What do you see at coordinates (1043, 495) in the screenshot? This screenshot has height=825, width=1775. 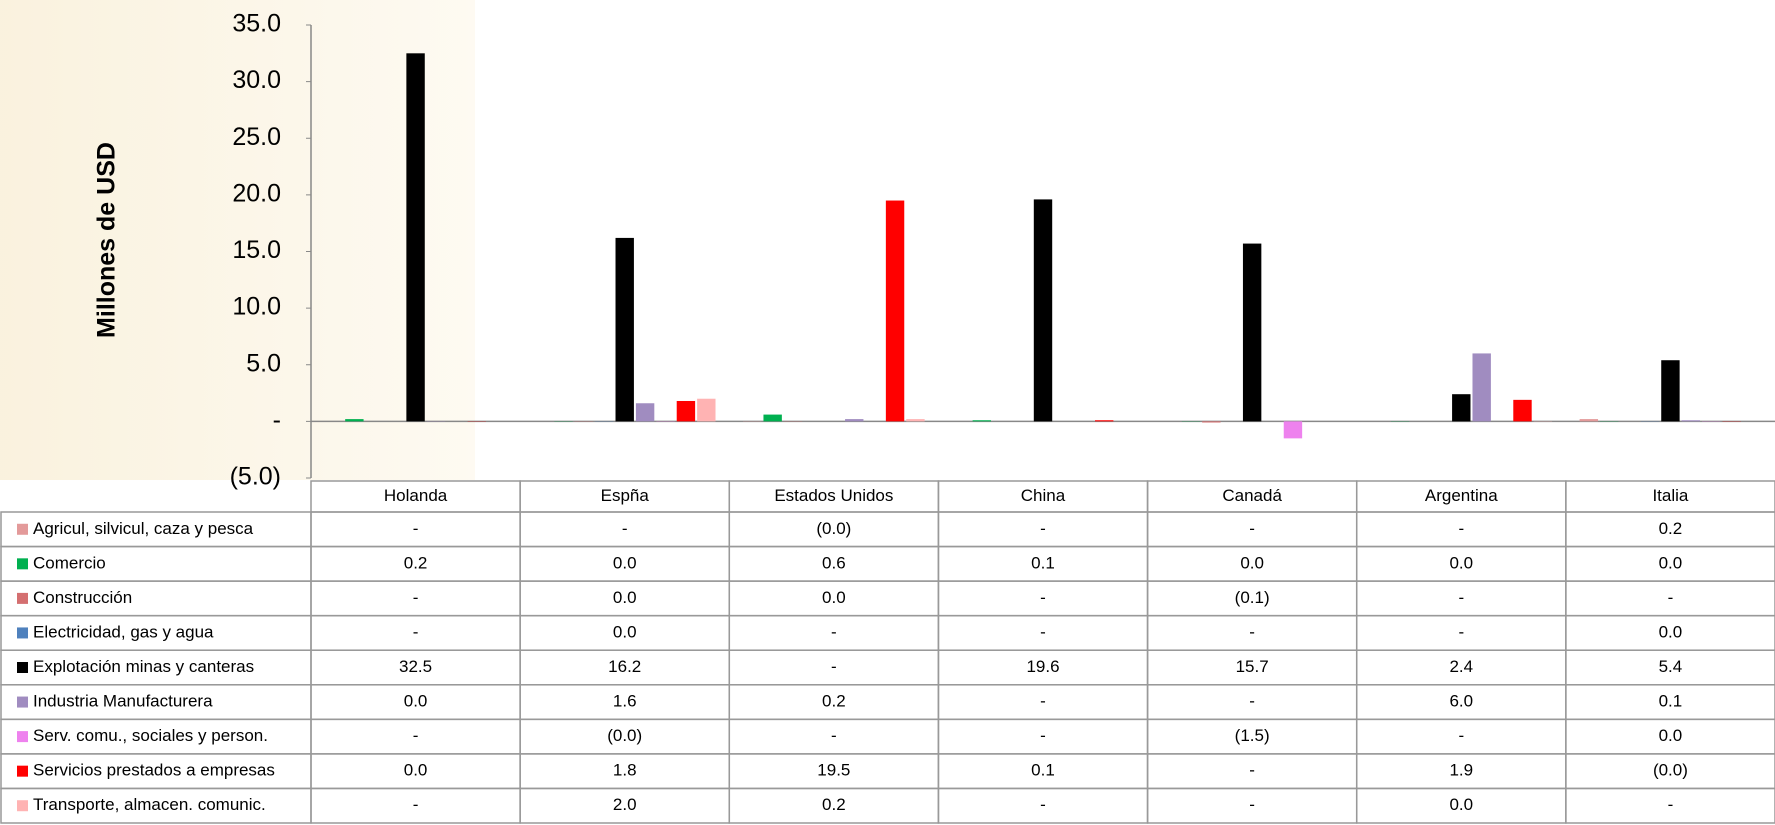 I see `x-tick-label: China` at bounding box center [1043, 495].